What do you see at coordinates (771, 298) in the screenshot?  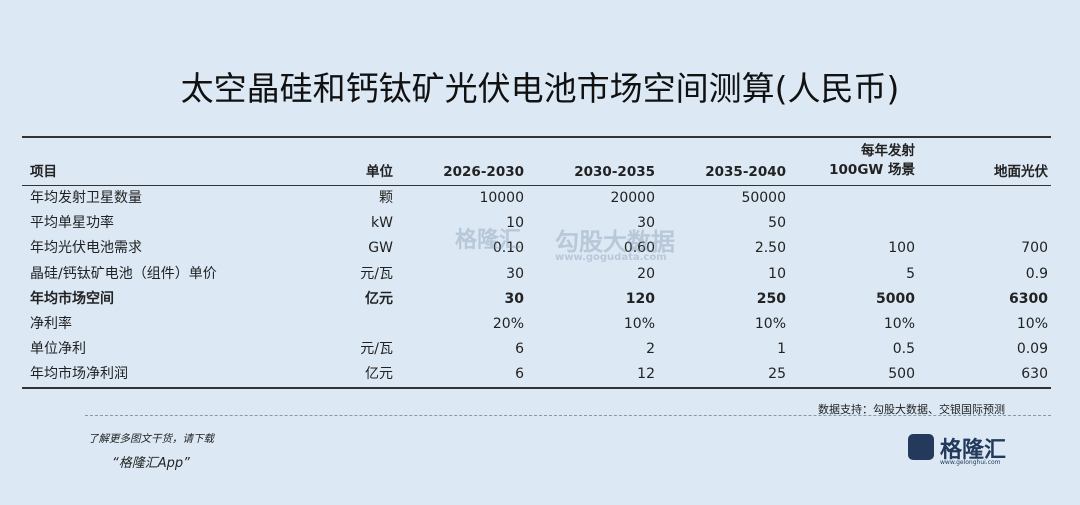 I see `table-cell: 250` at bounding box center [771, 298].